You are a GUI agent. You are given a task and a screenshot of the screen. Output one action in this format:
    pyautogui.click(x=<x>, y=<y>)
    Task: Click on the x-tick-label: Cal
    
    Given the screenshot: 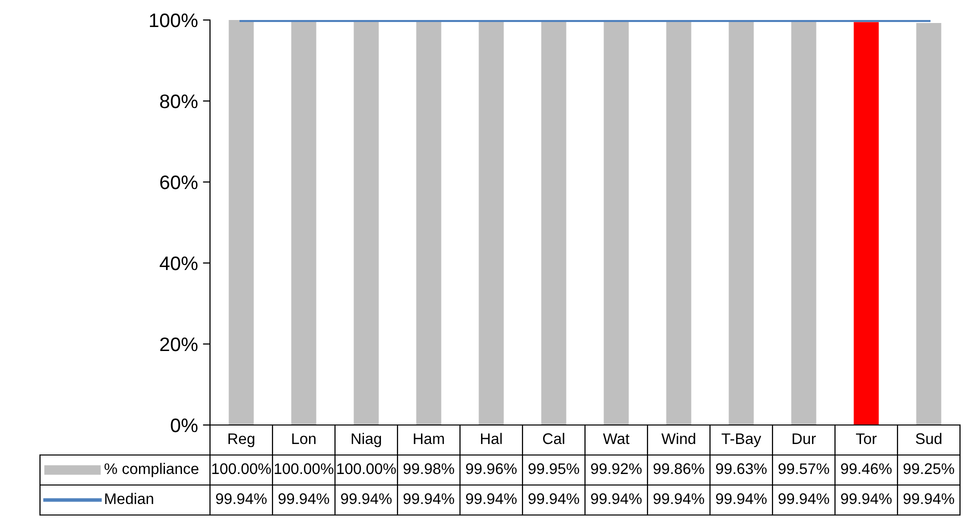 What is the action you would take?
    pyautogui.click(x=553, y=438)
    